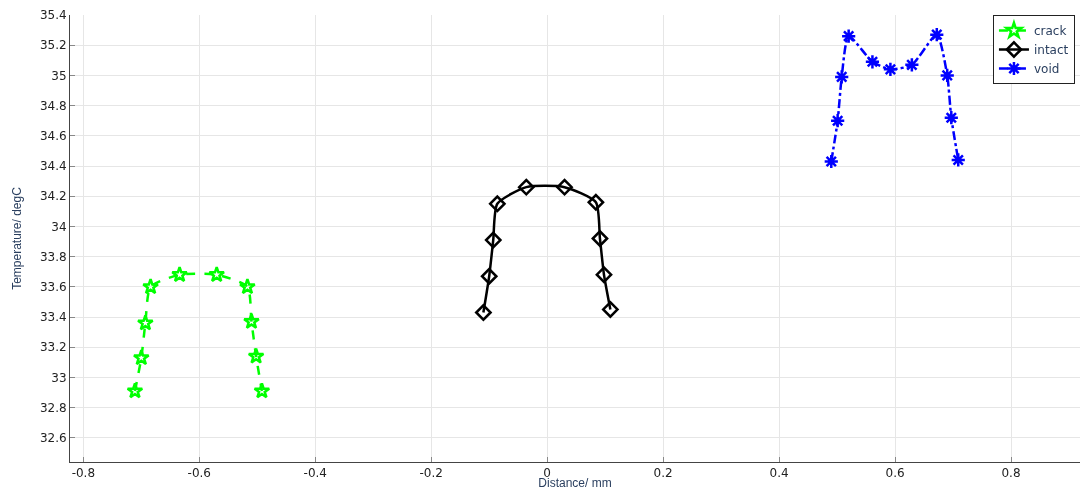 The image size is (1082, 490). What do you see at coordinates (53, 407) in the screenshot?
I see `y-tick-label: 32.8` at bounding box center [53, 407].